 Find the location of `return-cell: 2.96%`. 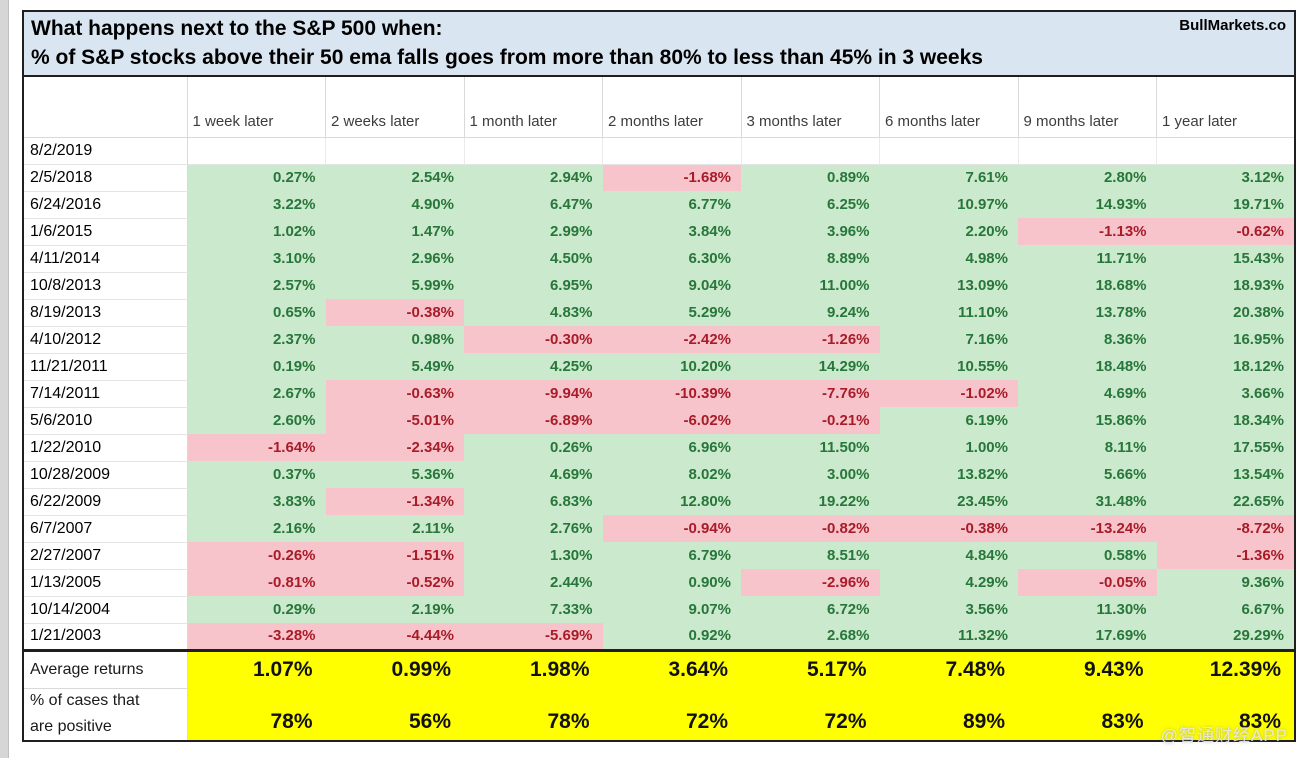

return-cell: 2.96% is located at coordinates (394, 258).